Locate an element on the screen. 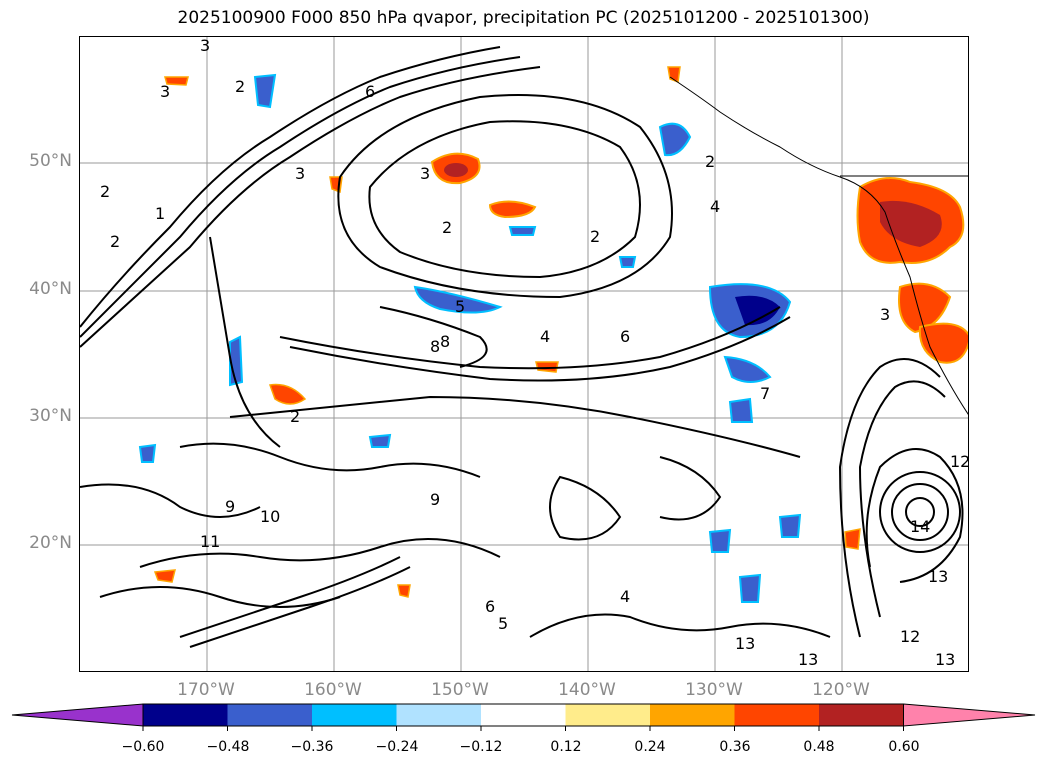  colorbar-tick-label: −0.36 is located at coordinates (312, 747).